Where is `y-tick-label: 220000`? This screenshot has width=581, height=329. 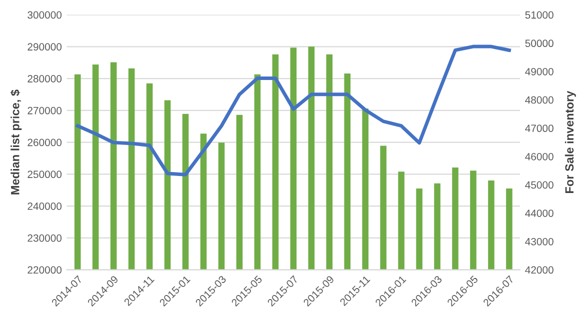
y-tick-label: 220000 is located at coordinates (45, 270).